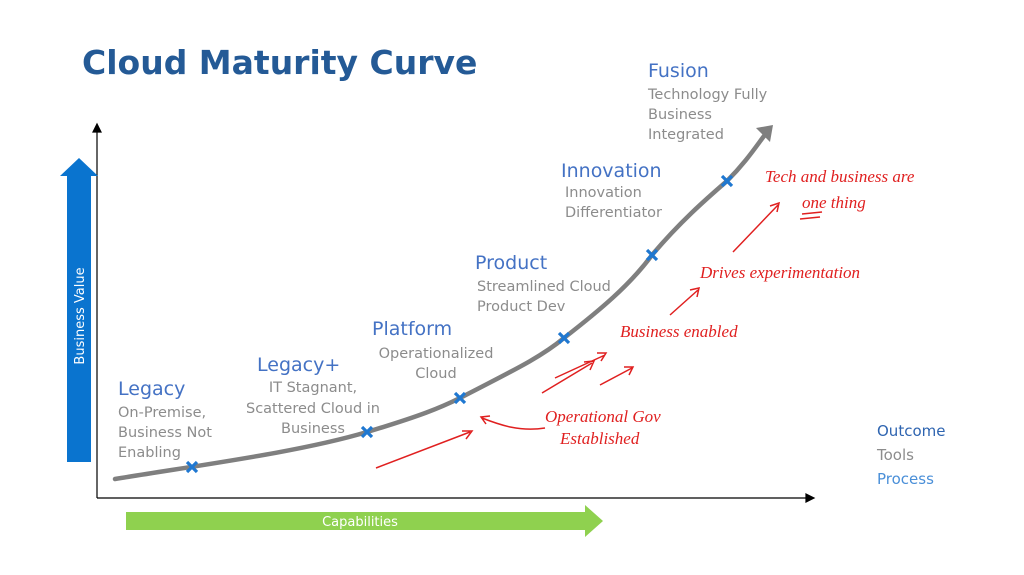 The height and width of the screenshot is (575, 1024). What do you see at coordinates (599, 438) in the screenshot?
I see `annotation: Established` at bounding box center [599, 438].